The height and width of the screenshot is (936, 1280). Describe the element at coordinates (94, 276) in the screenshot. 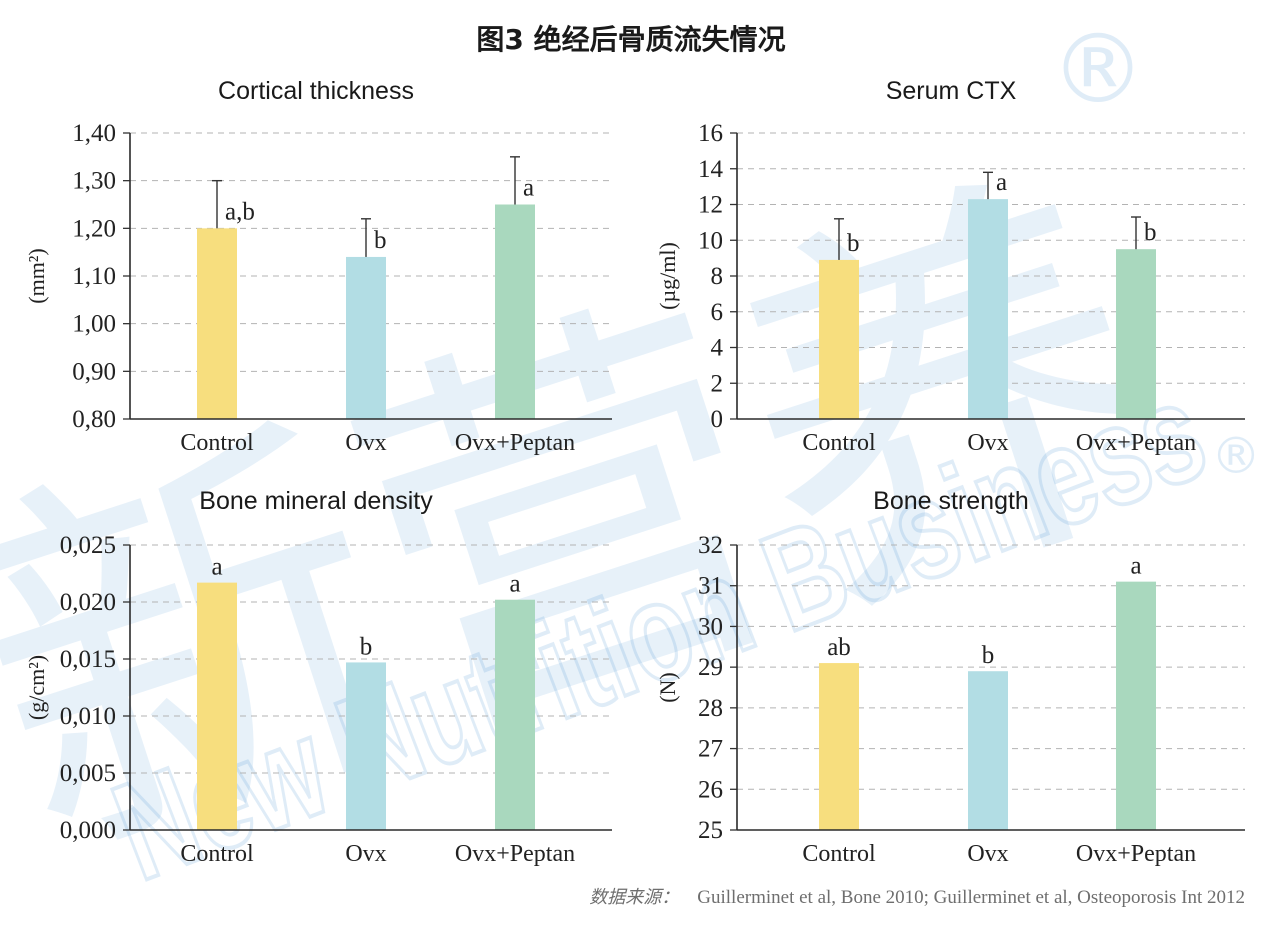

I see `y-tick-label: 1,10` at that location.